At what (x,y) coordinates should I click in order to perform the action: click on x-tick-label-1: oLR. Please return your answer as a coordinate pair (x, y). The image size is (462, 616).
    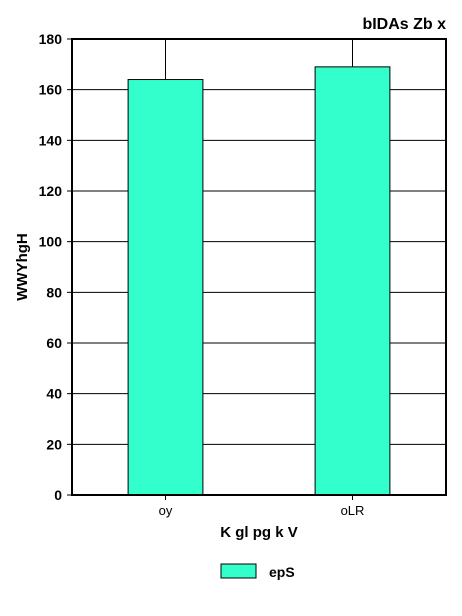
    Looking at the image, I should click on (353, 510).